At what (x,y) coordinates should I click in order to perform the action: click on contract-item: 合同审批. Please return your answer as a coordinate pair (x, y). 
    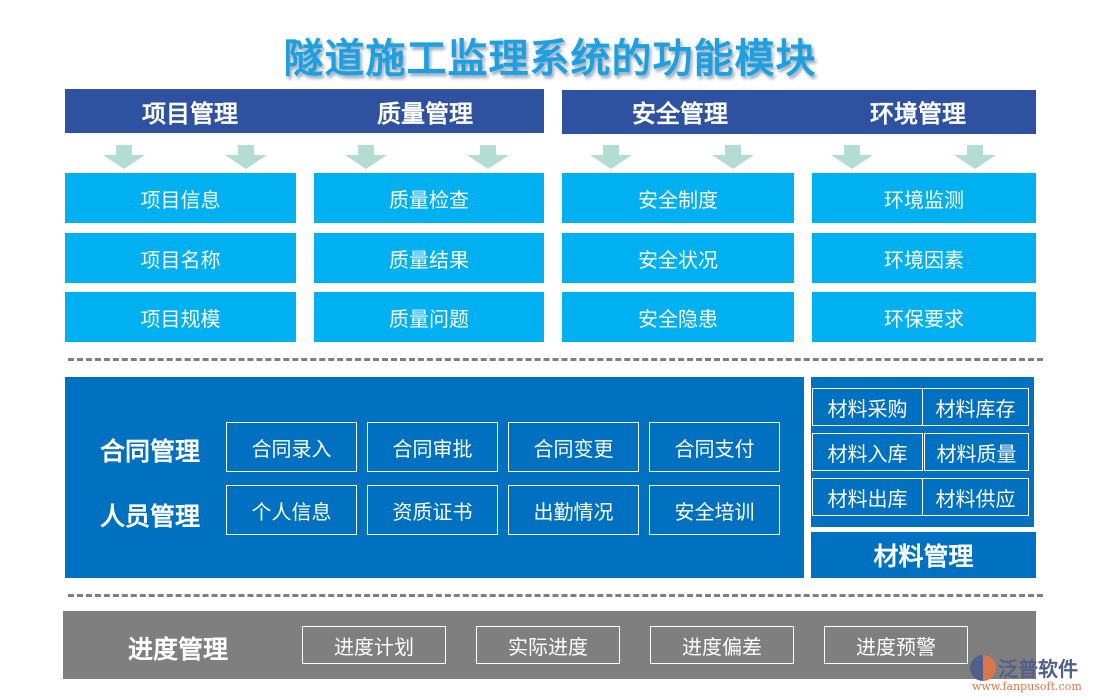
    Looking at the image, I should click on (432, 447).